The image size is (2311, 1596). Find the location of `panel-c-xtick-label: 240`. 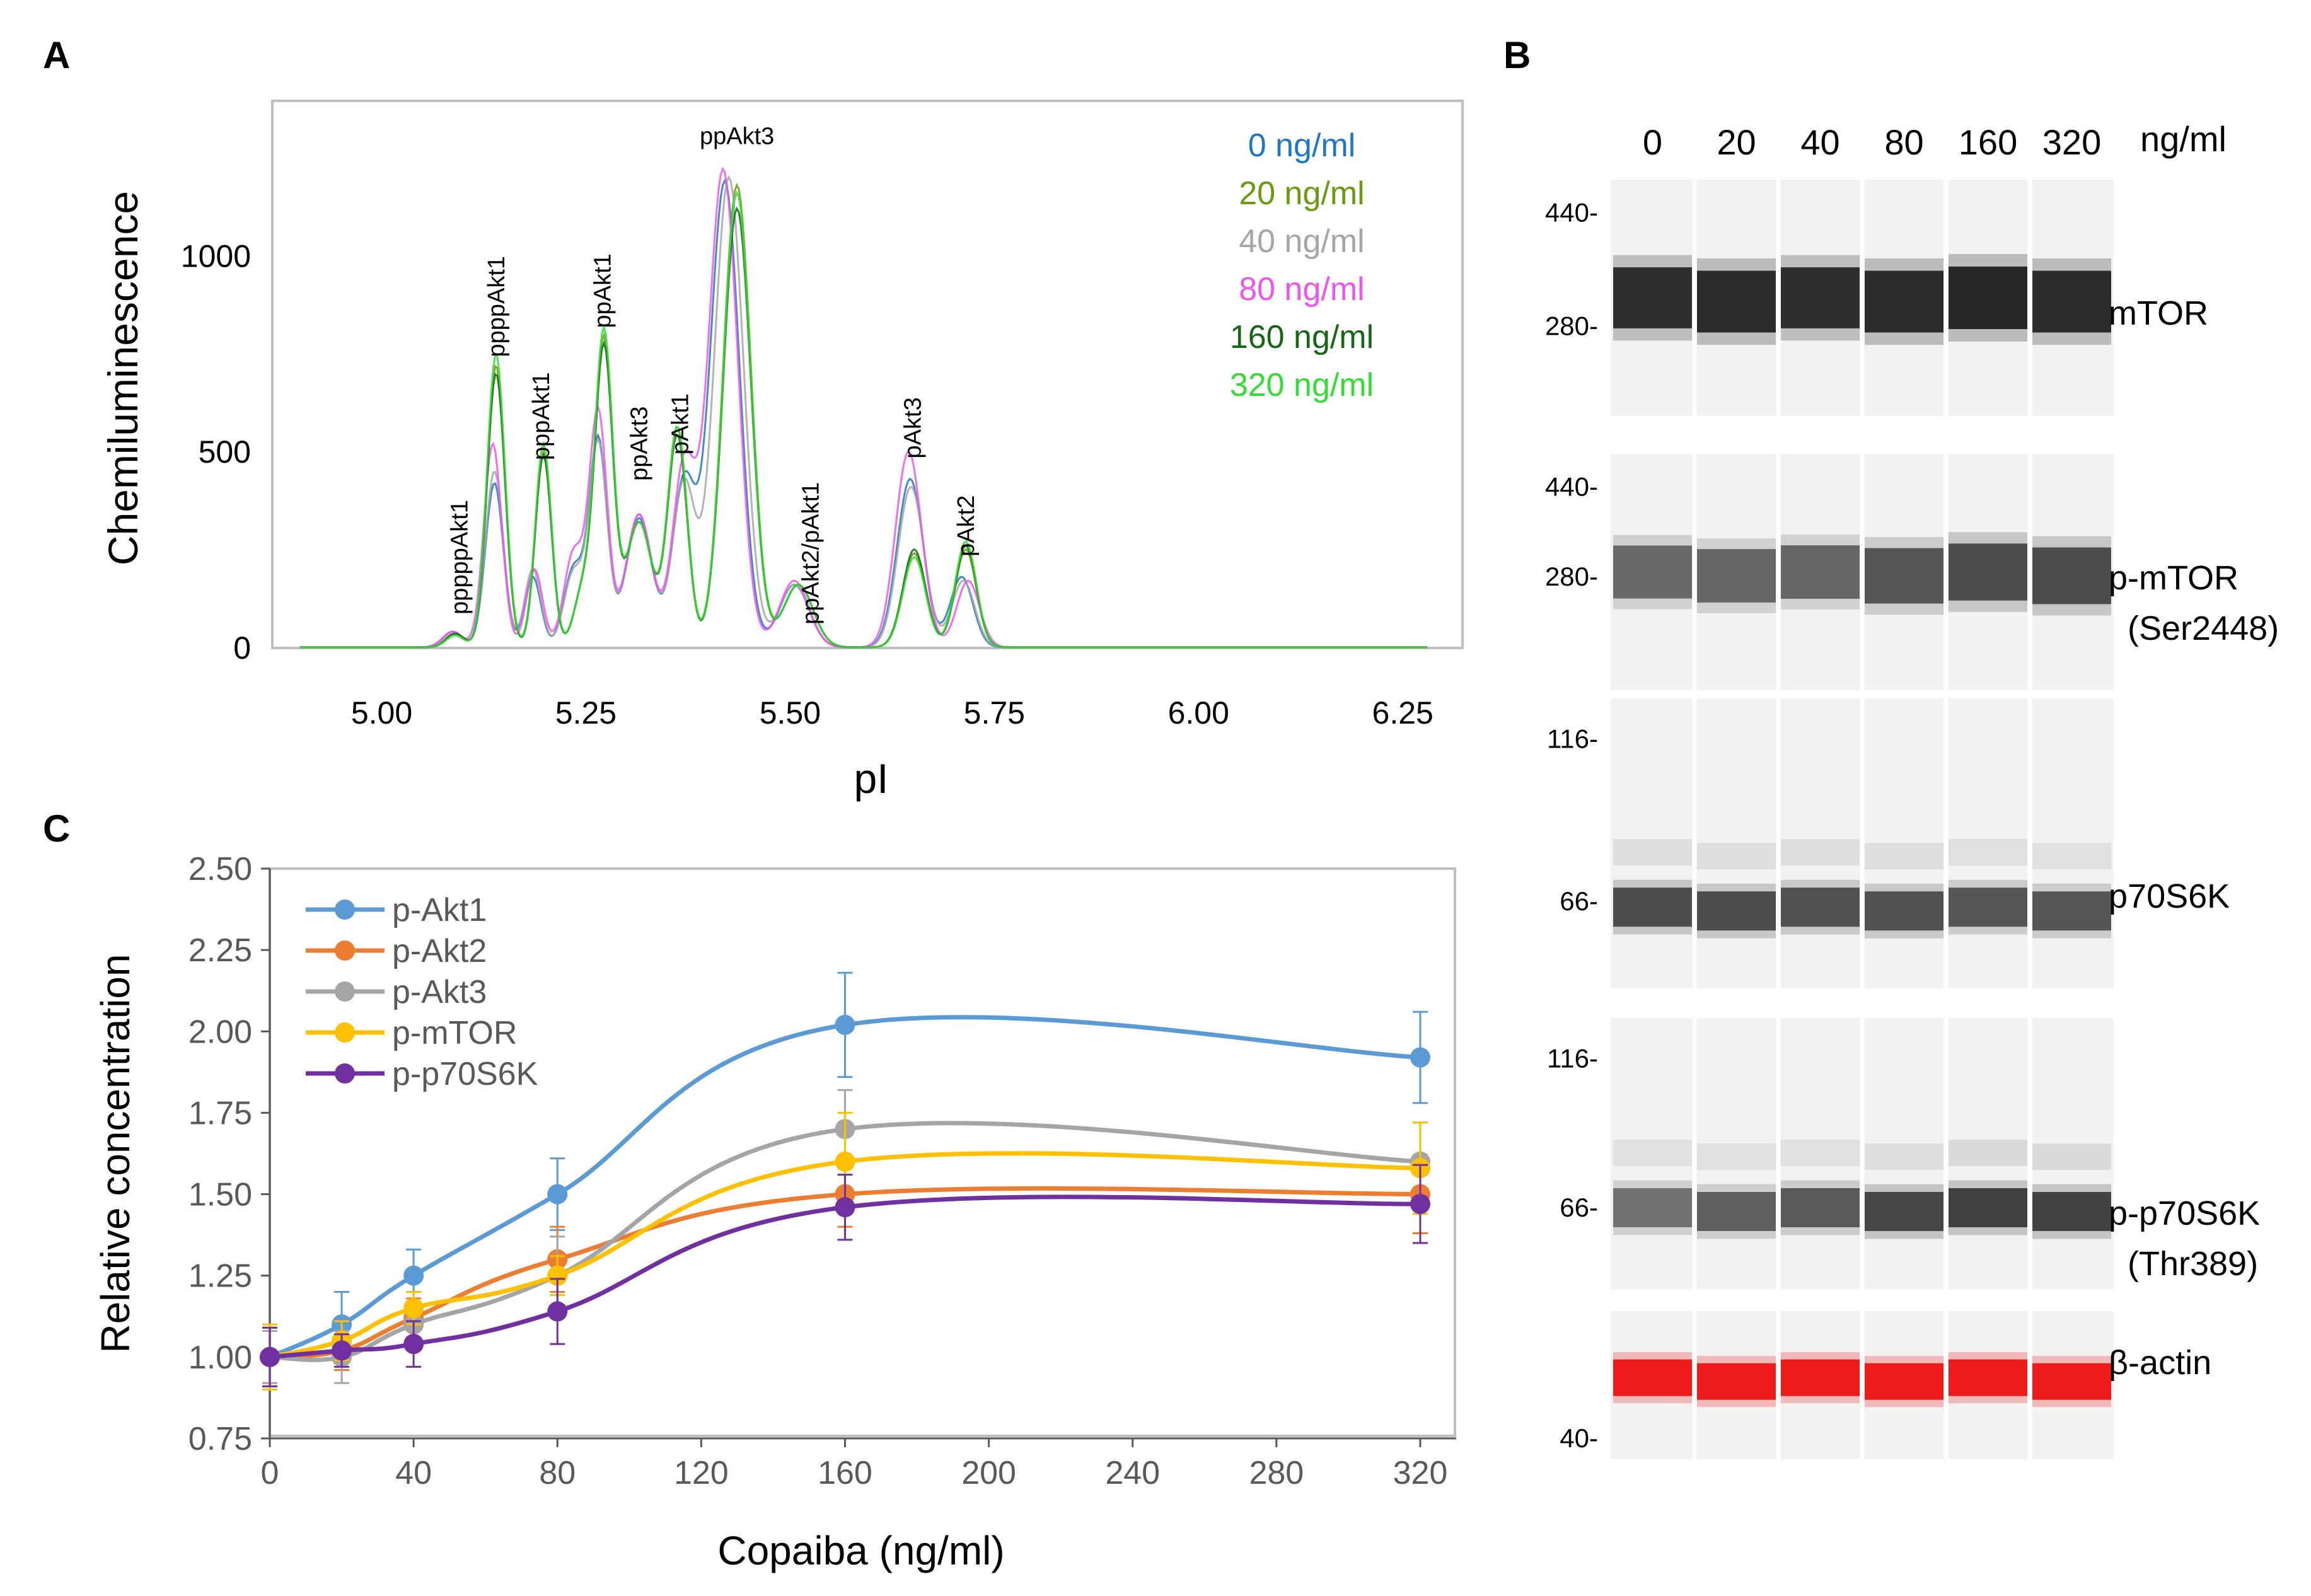

panel-c-xtick-label: 240 is located at coordinates (1132, 1473).